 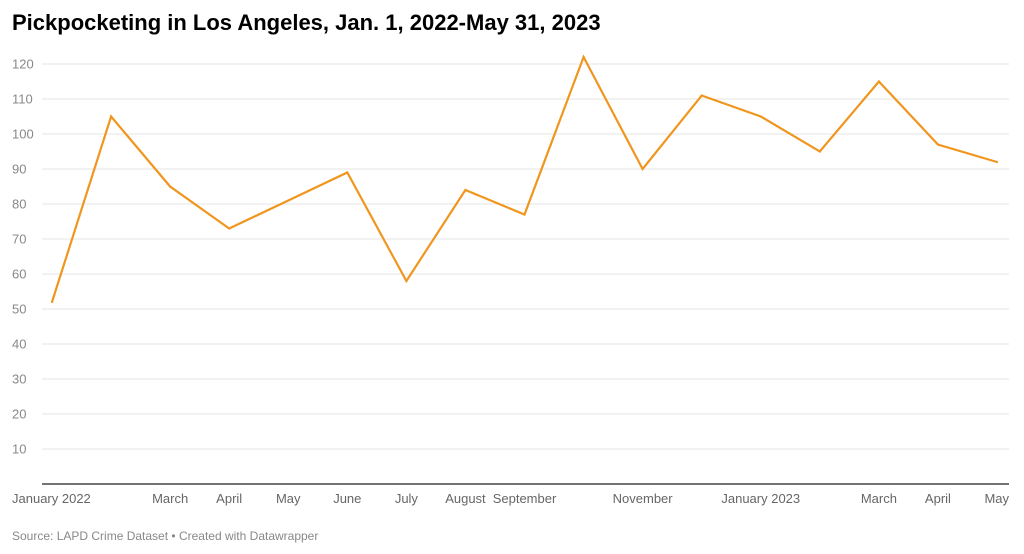 I want to click on x-tick-label: August, so click(x=465, y=498).